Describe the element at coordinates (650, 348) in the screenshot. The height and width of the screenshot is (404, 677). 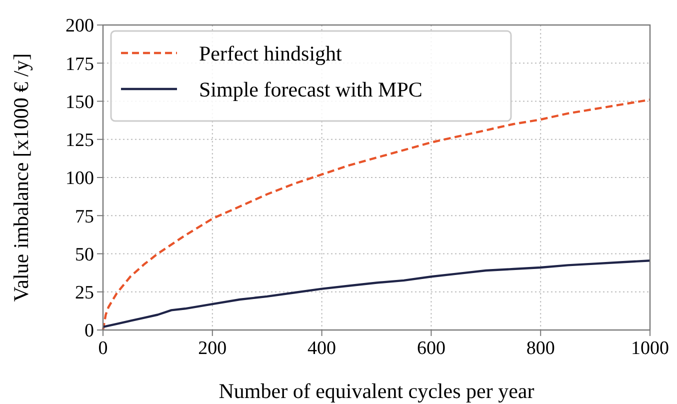
I see `x-tick-label: 1000` at that location.